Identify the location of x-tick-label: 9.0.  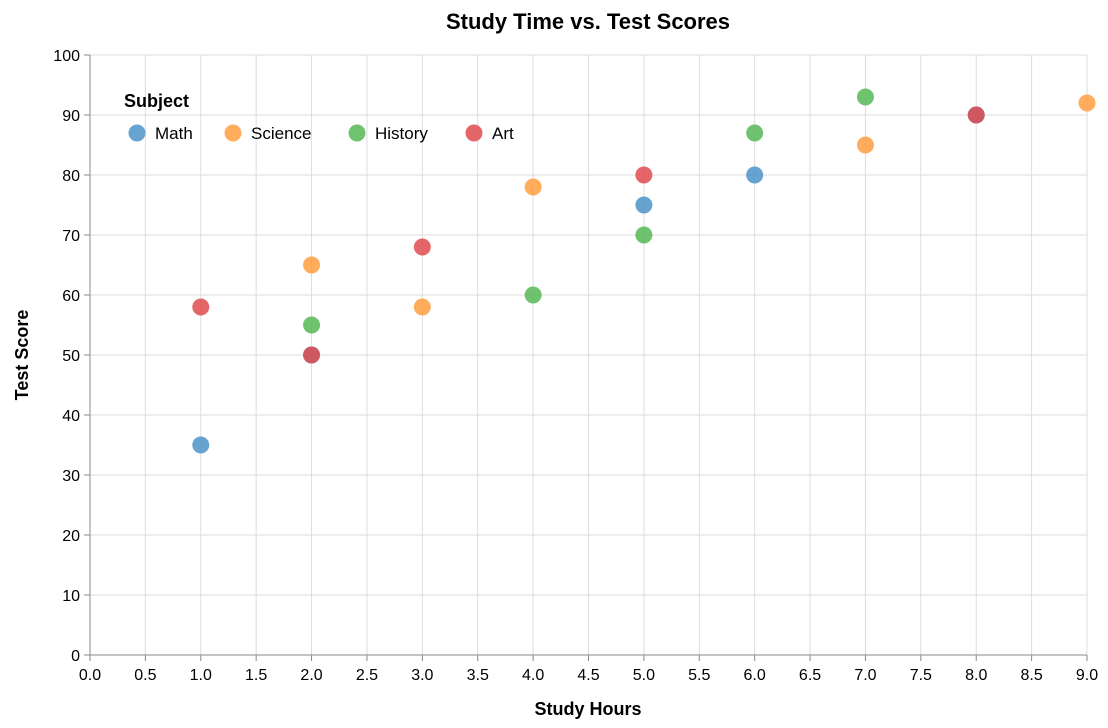
(1087, 675).